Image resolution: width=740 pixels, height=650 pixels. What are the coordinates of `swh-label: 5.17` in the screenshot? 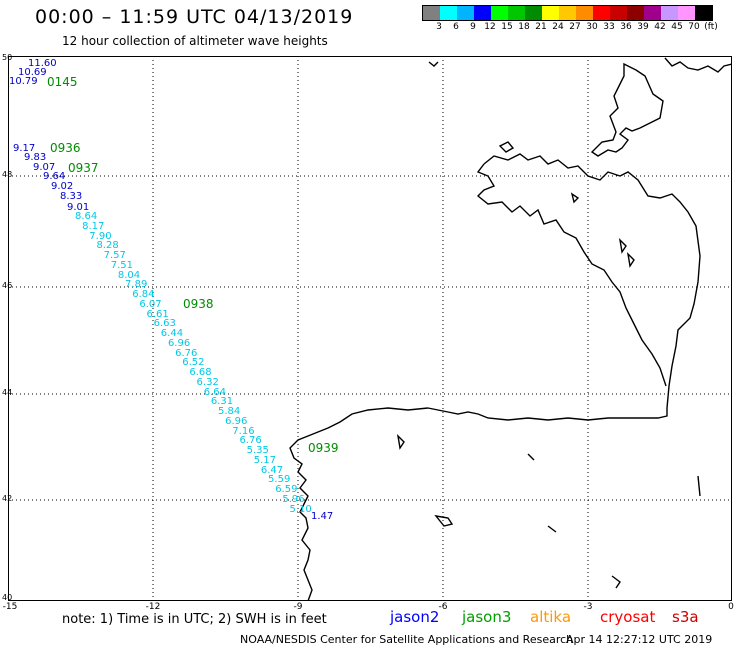 It's located at (265, 460).